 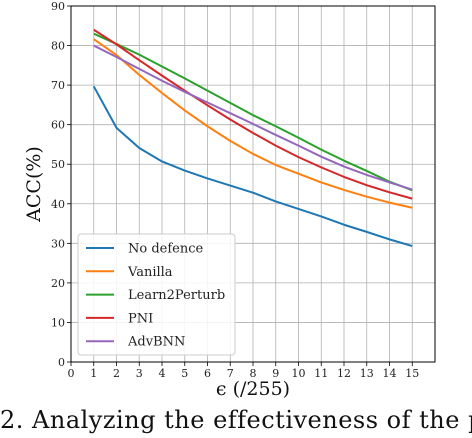 I want to click on y-tick-label: 0, so click(x=61, y=362).